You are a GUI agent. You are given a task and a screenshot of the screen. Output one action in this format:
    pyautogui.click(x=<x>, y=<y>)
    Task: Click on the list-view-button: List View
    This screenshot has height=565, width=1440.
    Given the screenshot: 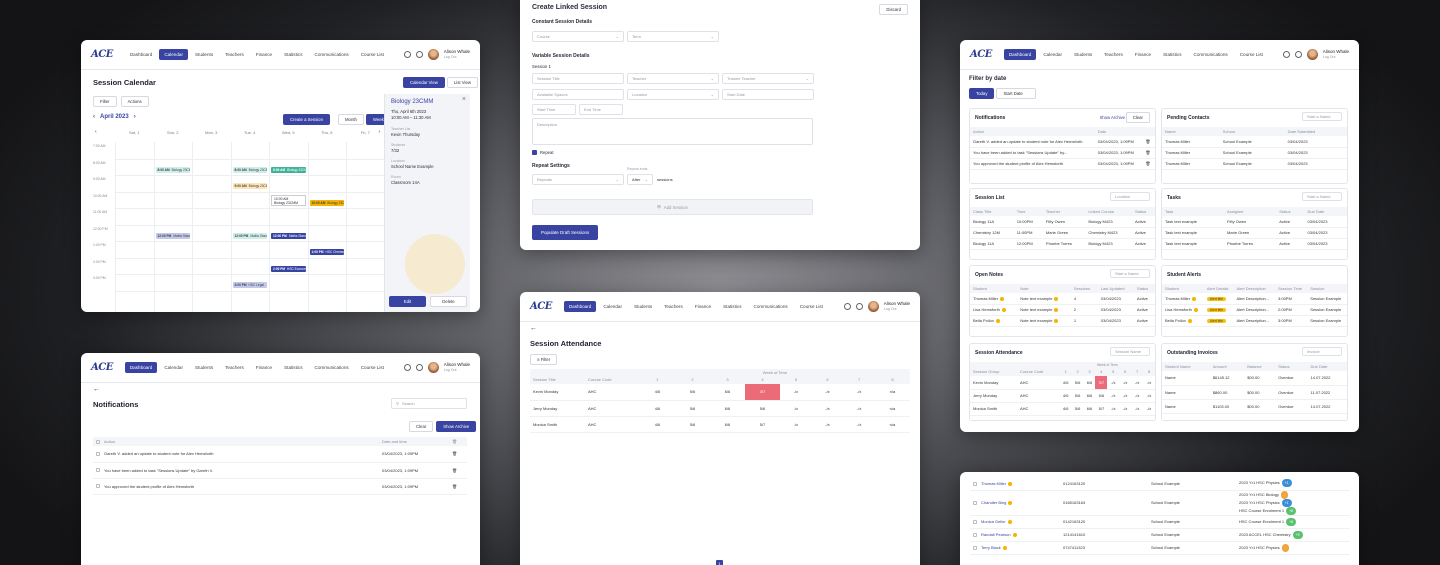 What is the action you would take?
    pyautogui.click(x=462, y=82)
    